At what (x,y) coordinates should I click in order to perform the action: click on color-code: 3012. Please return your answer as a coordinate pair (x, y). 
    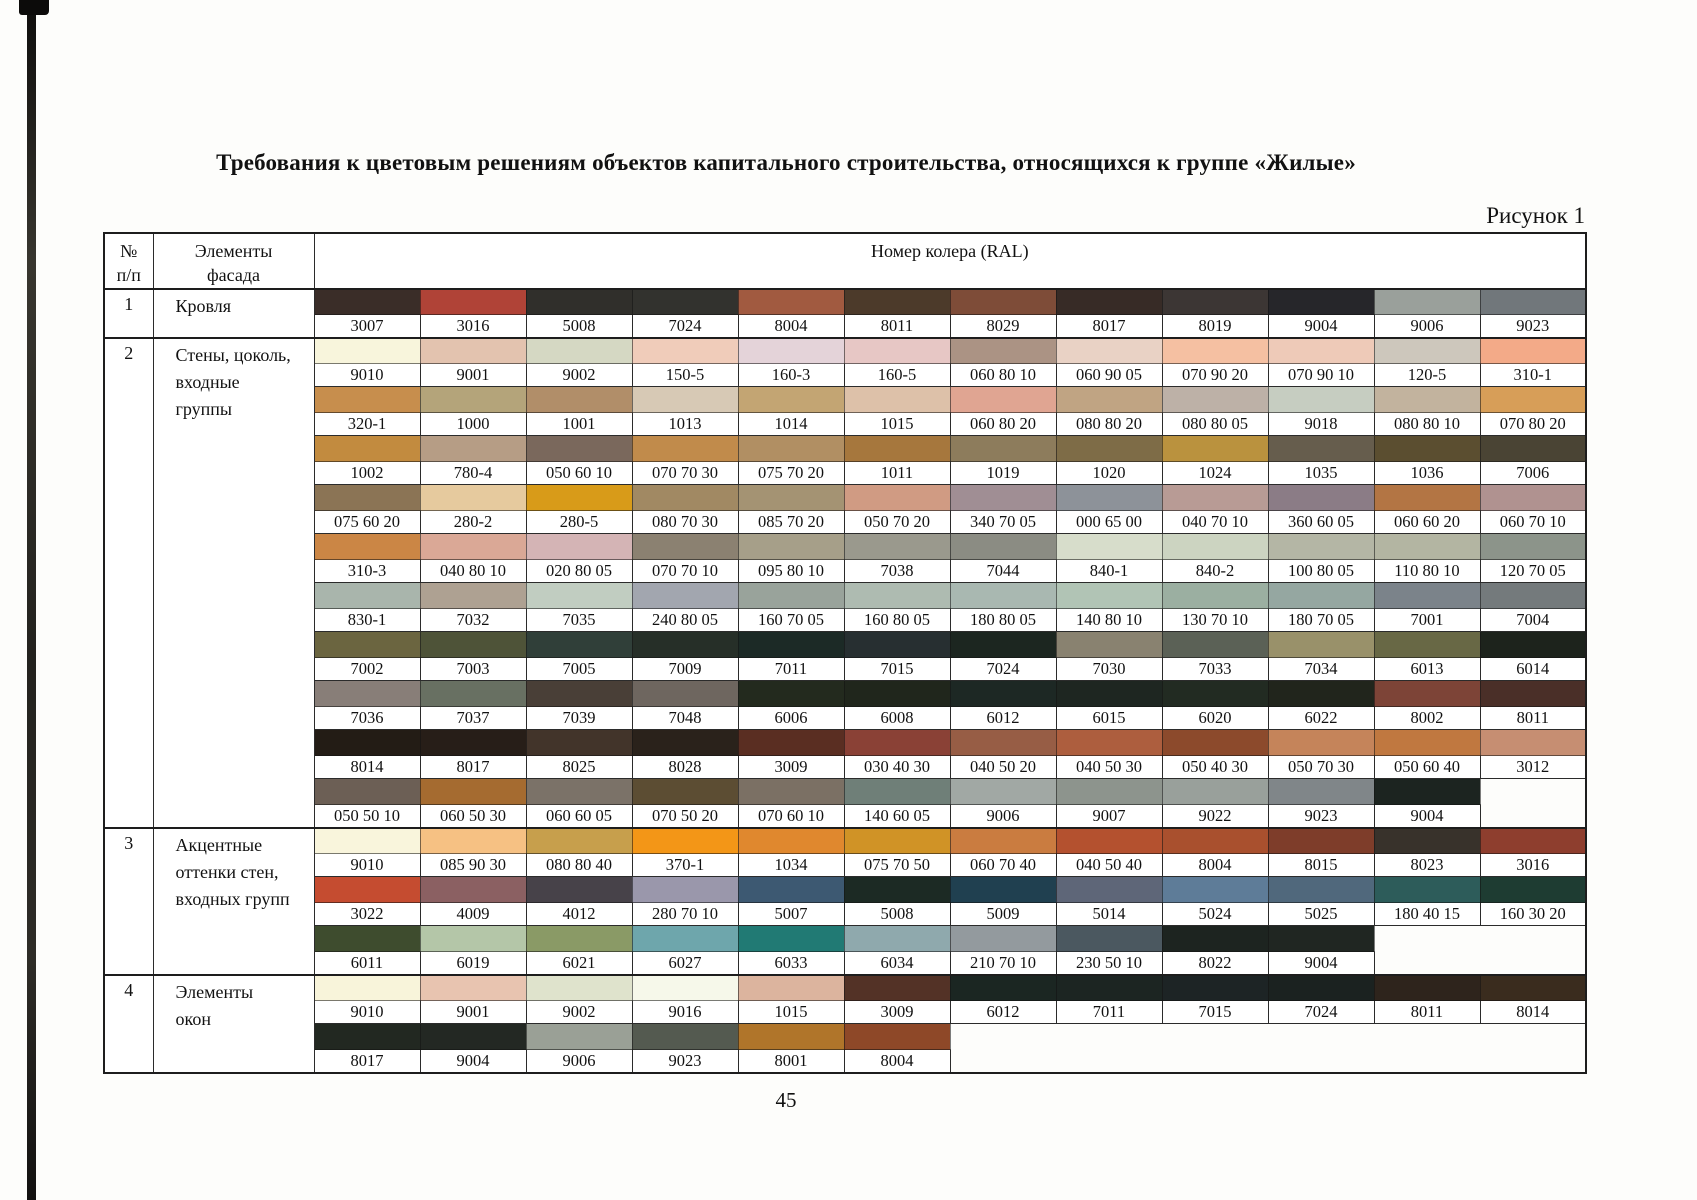
    Looking at the image, I should click on (1533, 767).